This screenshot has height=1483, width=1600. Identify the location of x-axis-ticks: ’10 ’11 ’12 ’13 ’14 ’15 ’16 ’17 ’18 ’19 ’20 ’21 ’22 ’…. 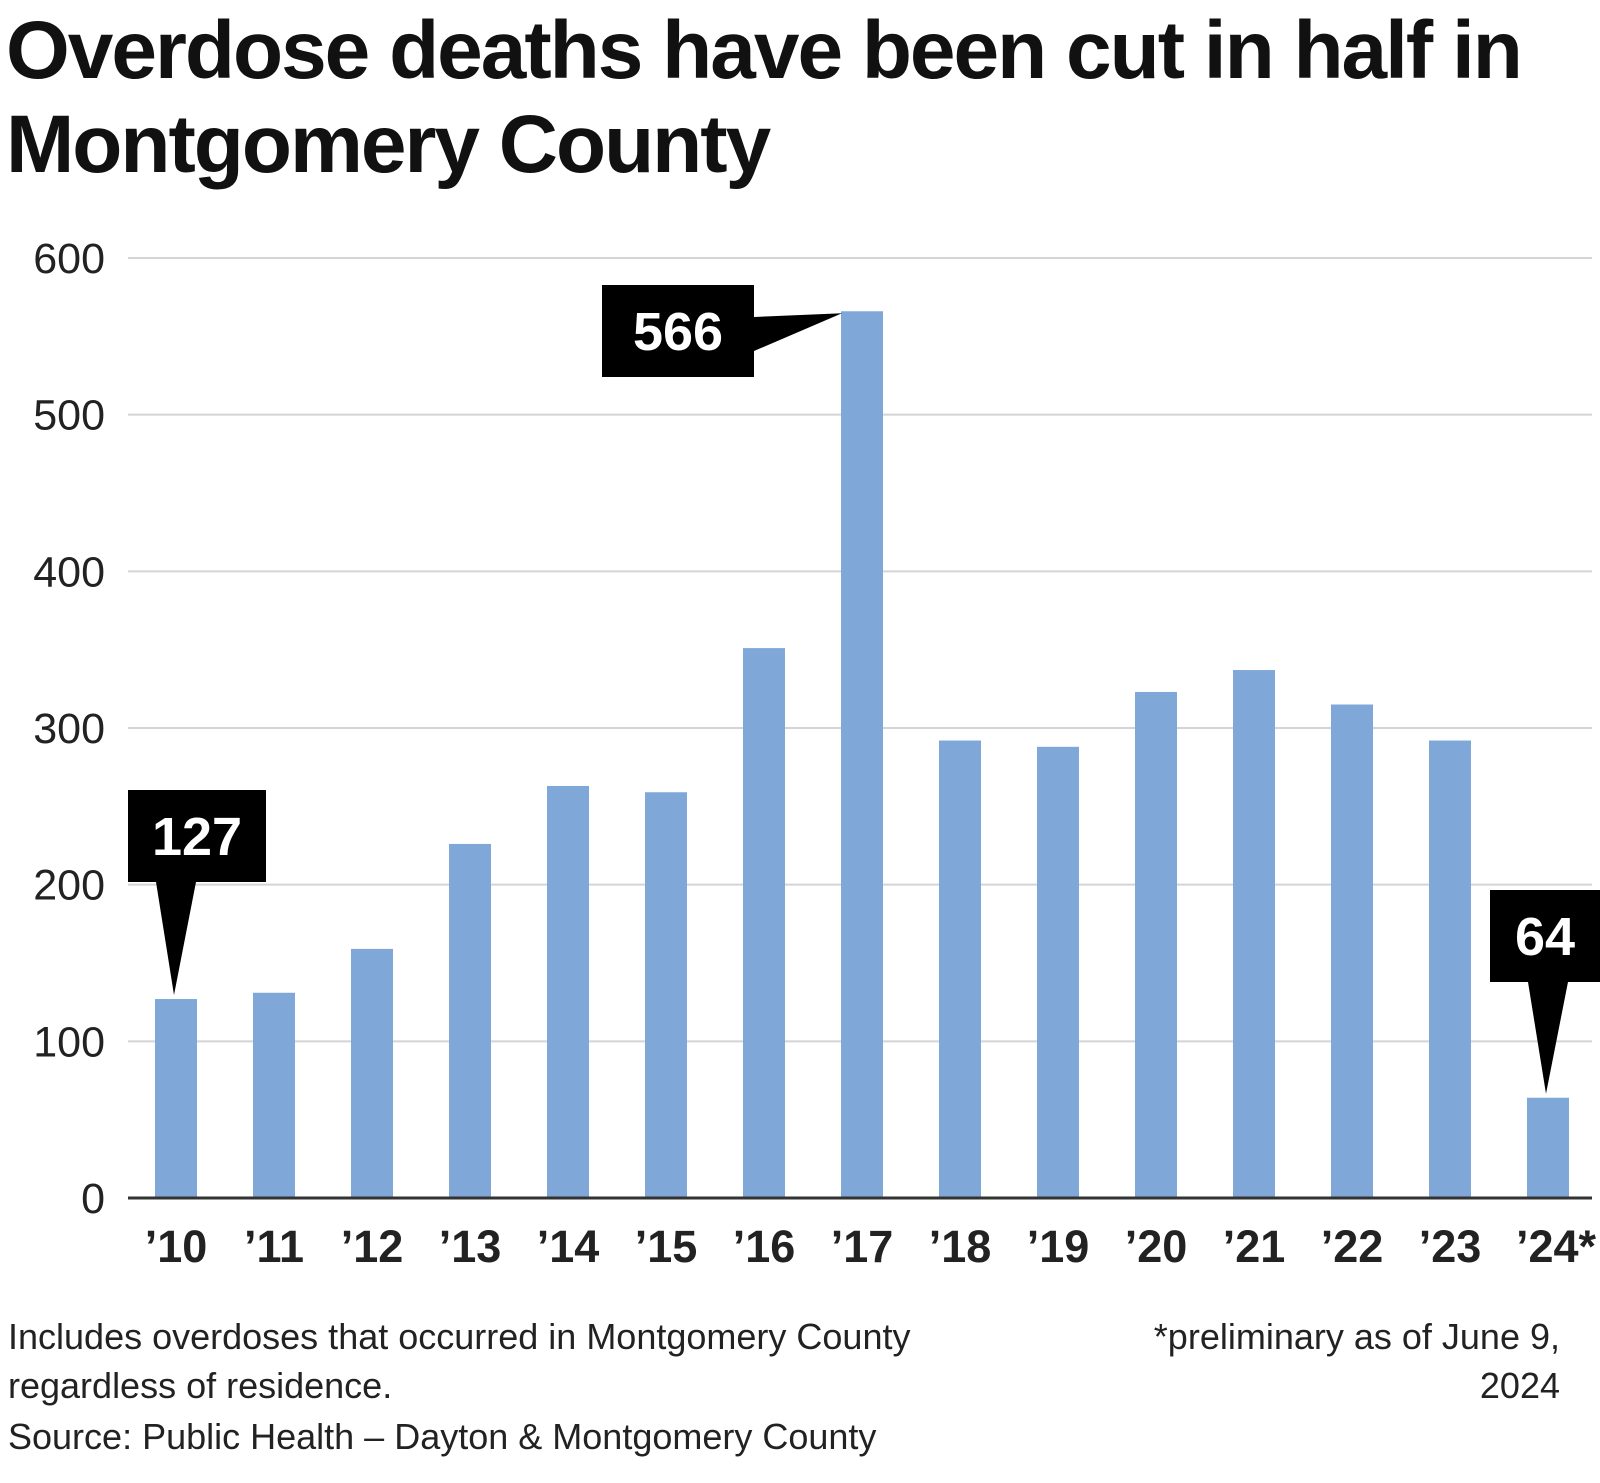
(871, 1246).